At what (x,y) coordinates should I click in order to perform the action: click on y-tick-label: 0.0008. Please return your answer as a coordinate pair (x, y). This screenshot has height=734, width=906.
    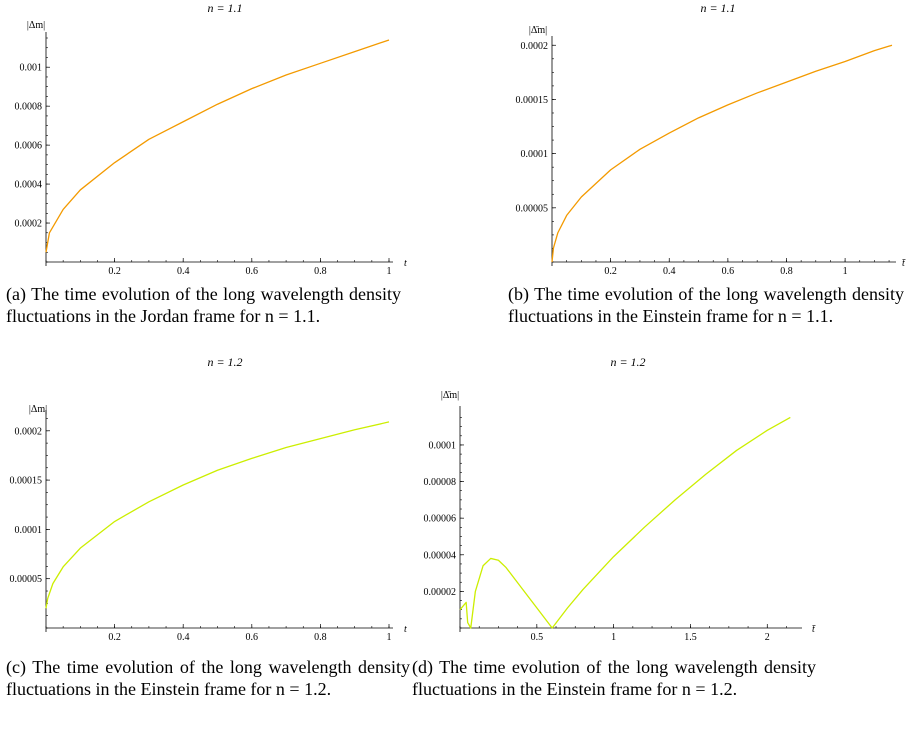
    Looking at the image, I should click on (29, 107).